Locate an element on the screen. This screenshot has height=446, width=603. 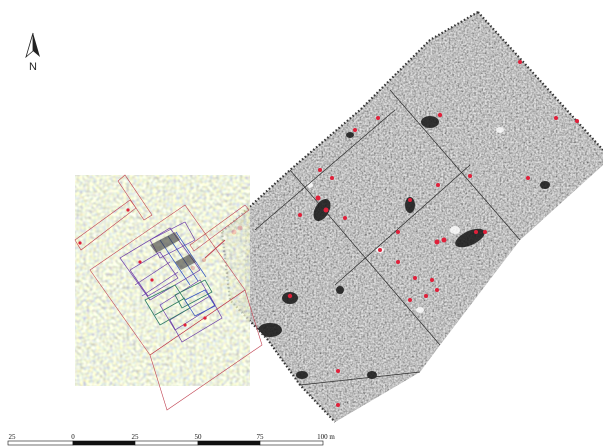
scale-tick-label: 100 m is located at coordinates (326, 437).